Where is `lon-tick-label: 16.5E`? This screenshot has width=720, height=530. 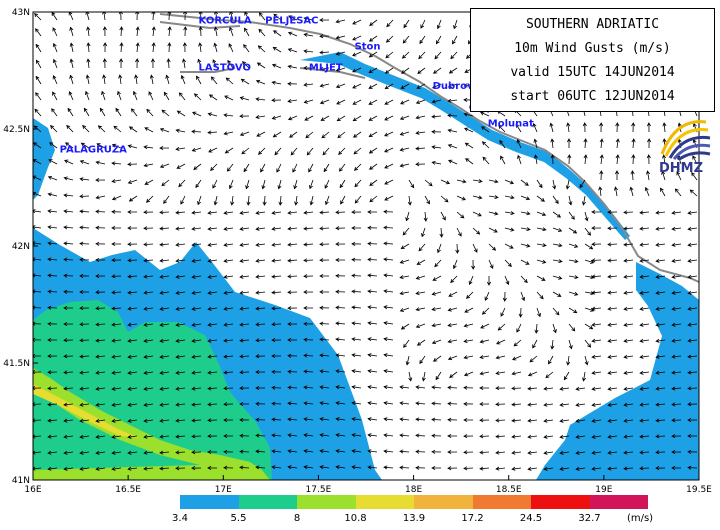 lon-tick-label: 16.5E is located at coordinates (128, 490).